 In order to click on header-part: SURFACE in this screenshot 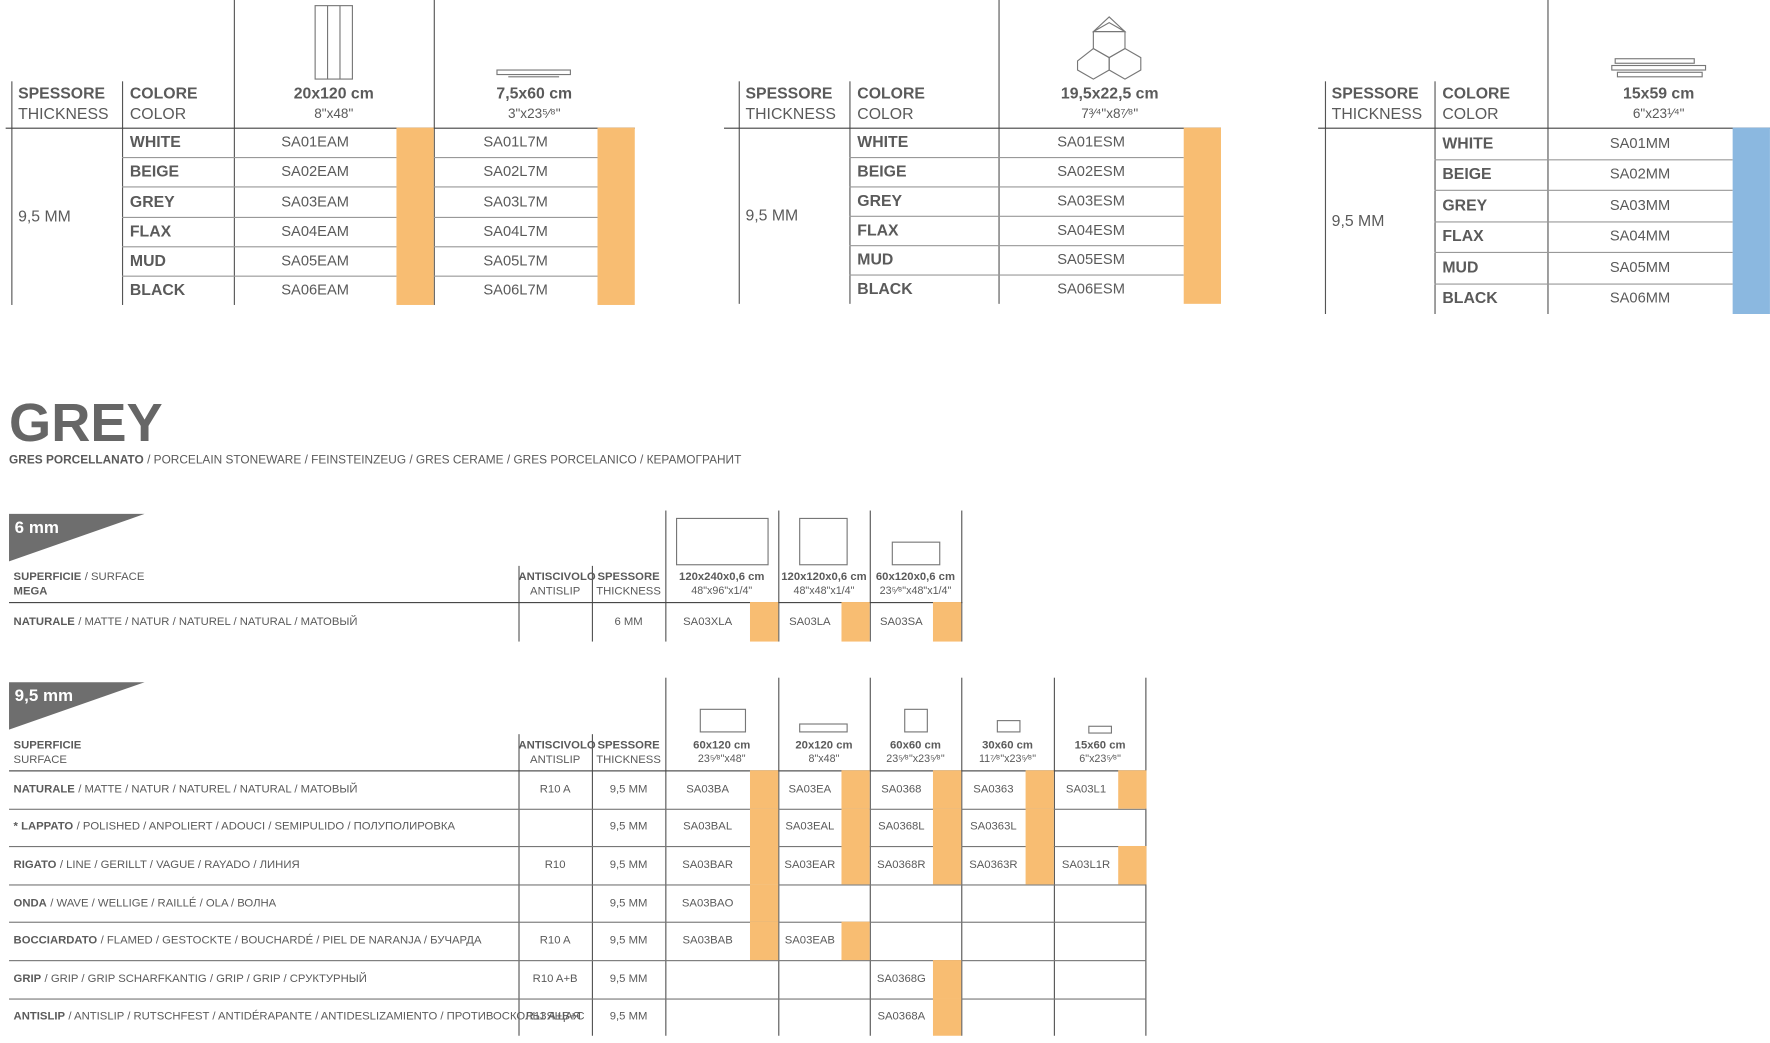, I will do `click(40, 760)`.